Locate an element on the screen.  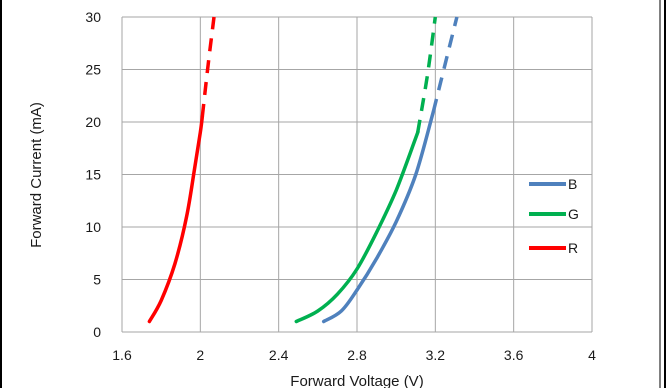
legend-label-b: B is located at coordinates (572, 184).